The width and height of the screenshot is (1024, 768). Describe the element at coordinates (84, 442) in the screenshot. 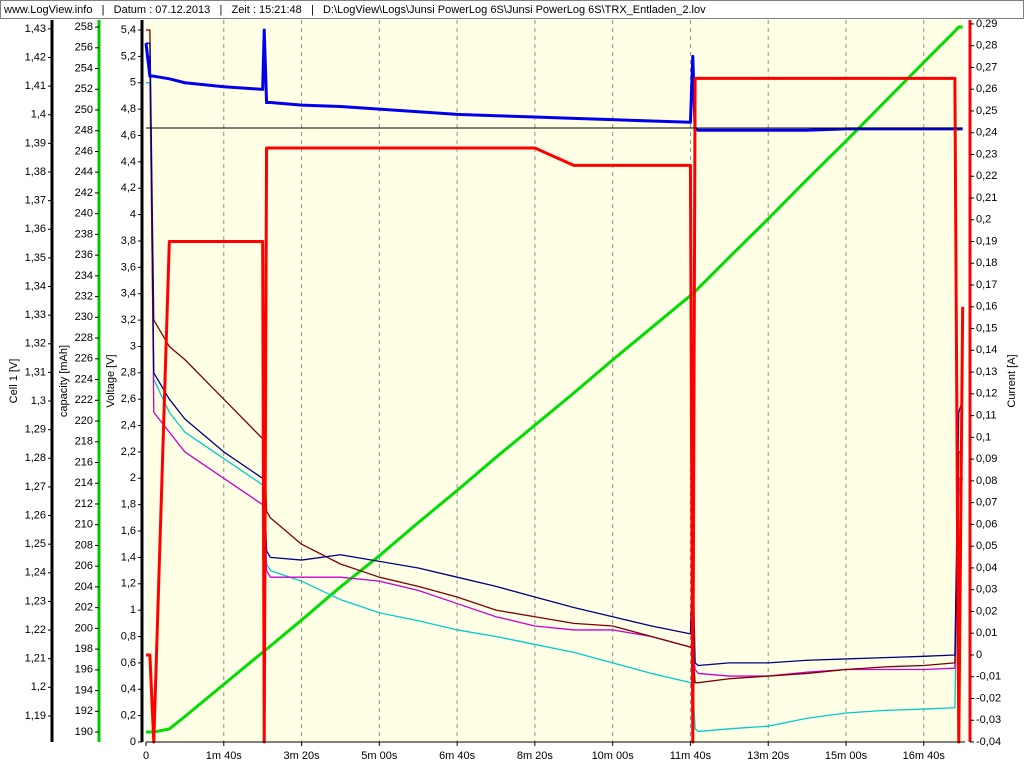

I see `y-tick-label: 218` at that location.